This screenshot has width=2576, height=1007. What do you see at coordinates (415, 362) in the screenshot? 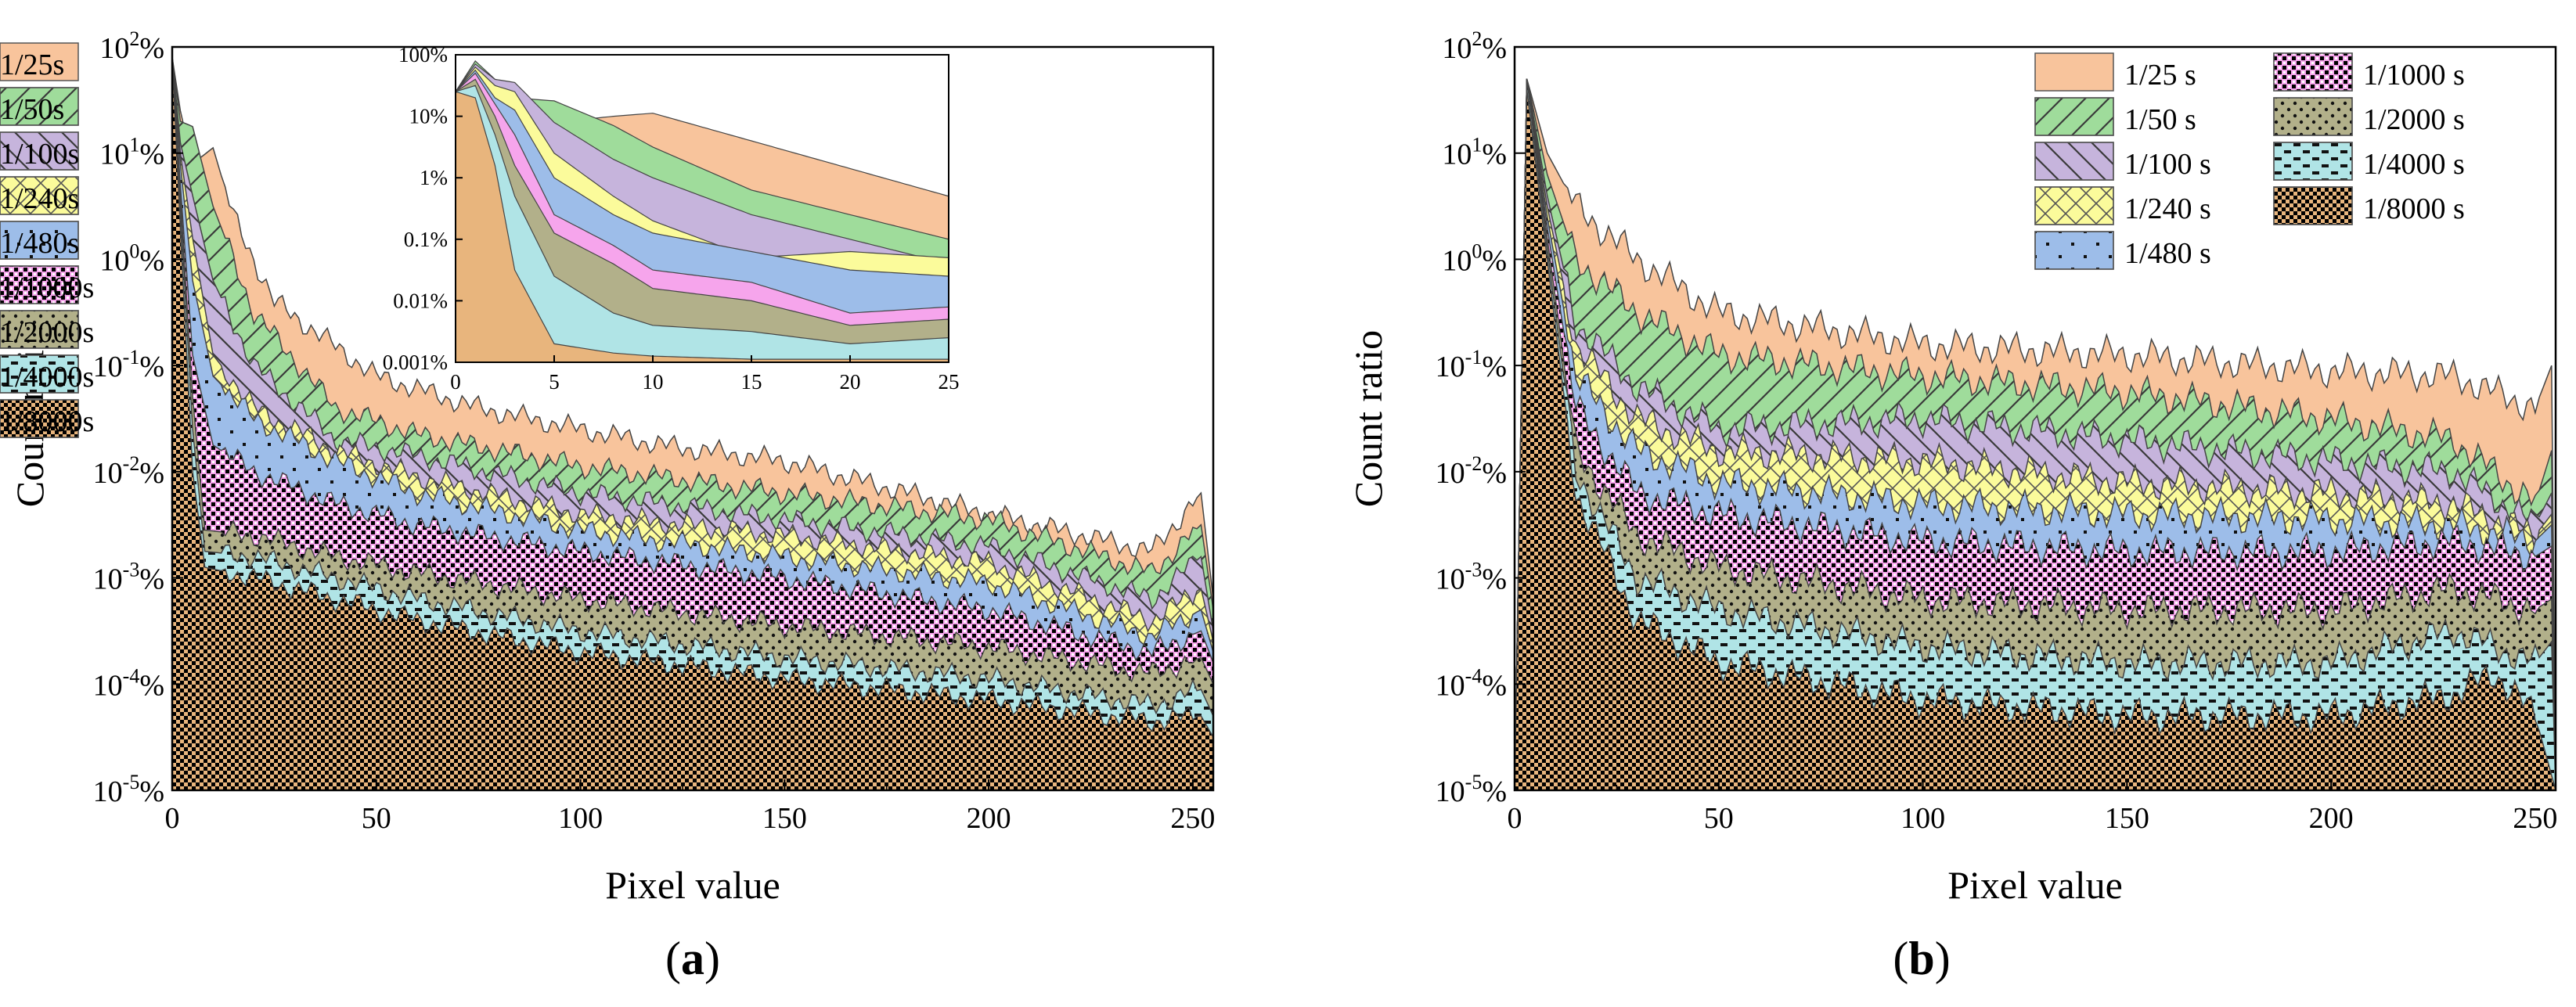
I see `y-tick-label-inset: 0.001%` at bounding box center [415, 362].